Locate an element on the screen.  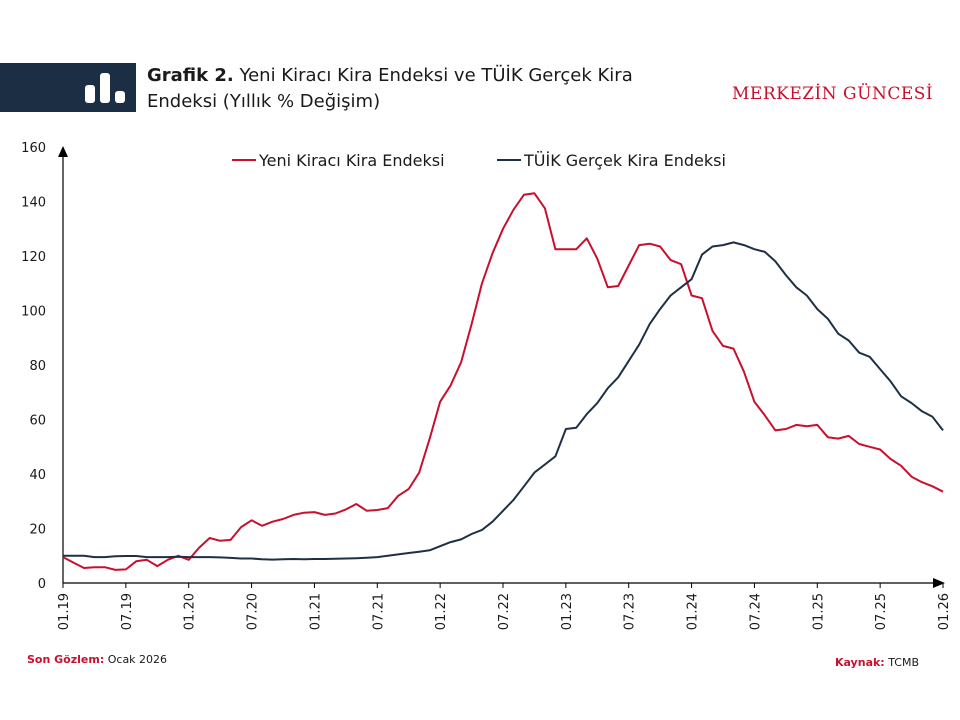
legend-label-2: TÜİK Gerçek Kira Endeksi is located at coordinates (624, 160).